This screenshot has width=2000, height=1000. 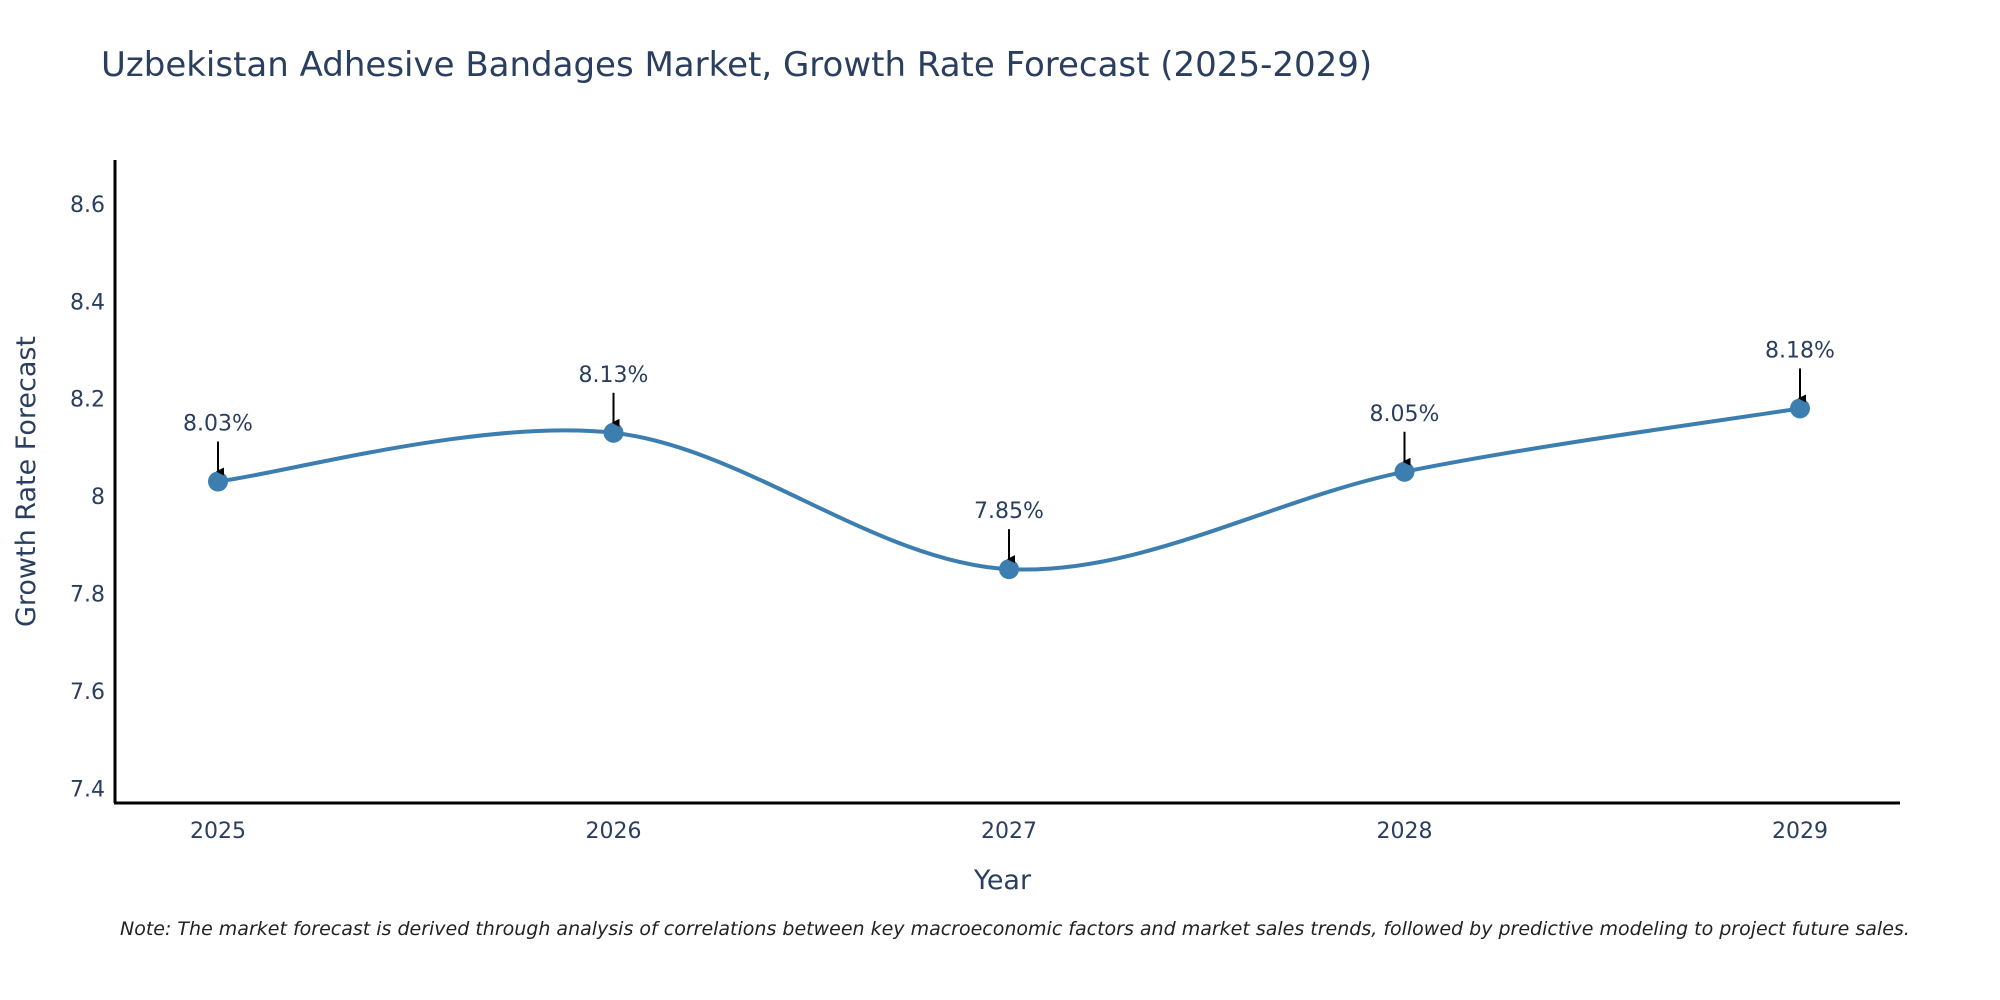 I want to click on data-markers, so click(x=1009, y=489).